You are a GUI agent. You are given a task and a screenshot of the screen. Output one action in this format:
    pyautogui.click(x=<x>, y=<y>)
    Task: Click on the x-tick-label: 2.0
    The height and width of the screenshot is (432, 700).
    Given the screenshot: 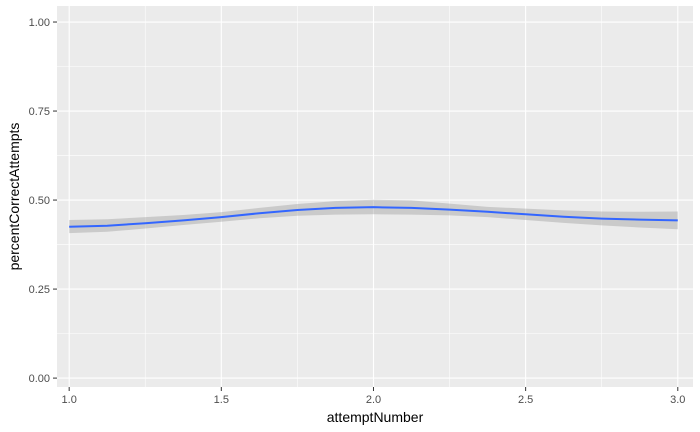 What is the action you would take?
    pyautogui.click(x=373, y=400)
    